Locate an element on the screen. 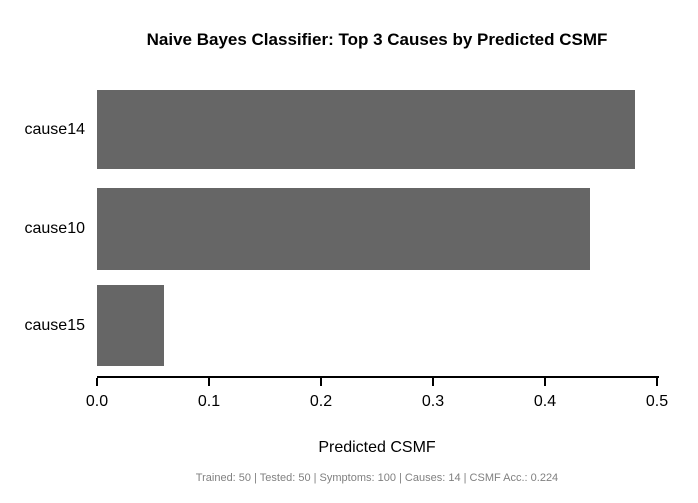  bar-cause14 is located at coordinates (366, 129).